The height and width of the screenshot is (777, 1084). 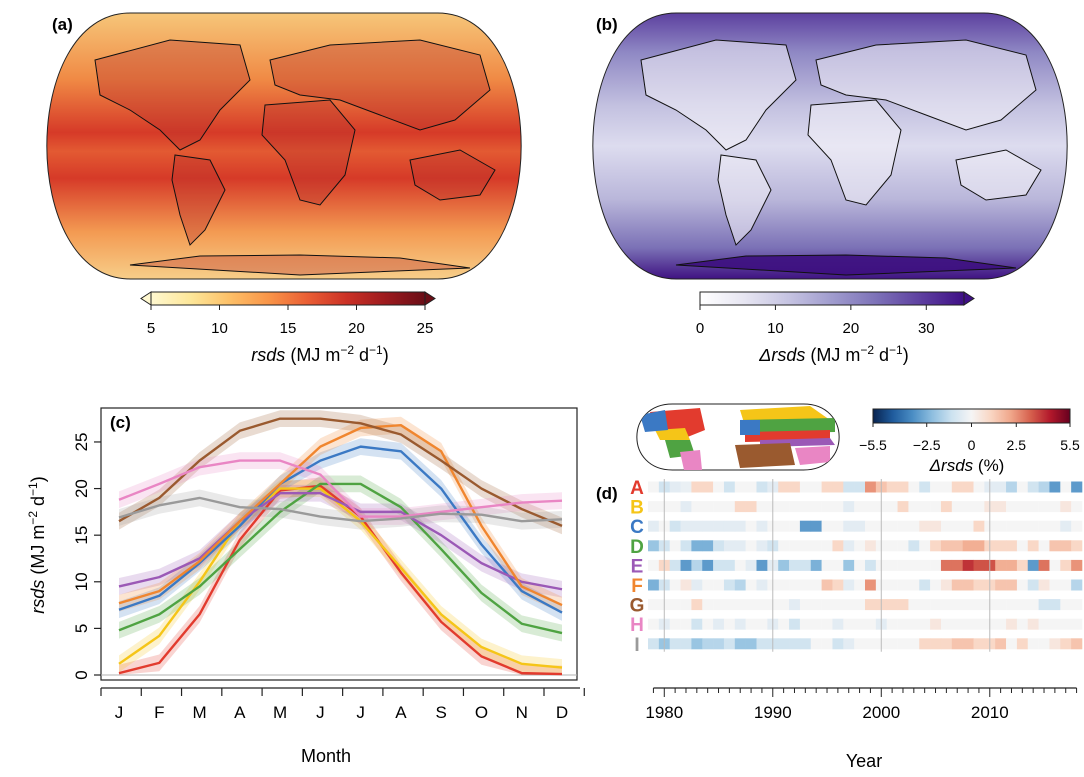 What do you see at coordinates (340, 541) in the screenshot?
I see `series-line-E` at bounding box center [340, 541].